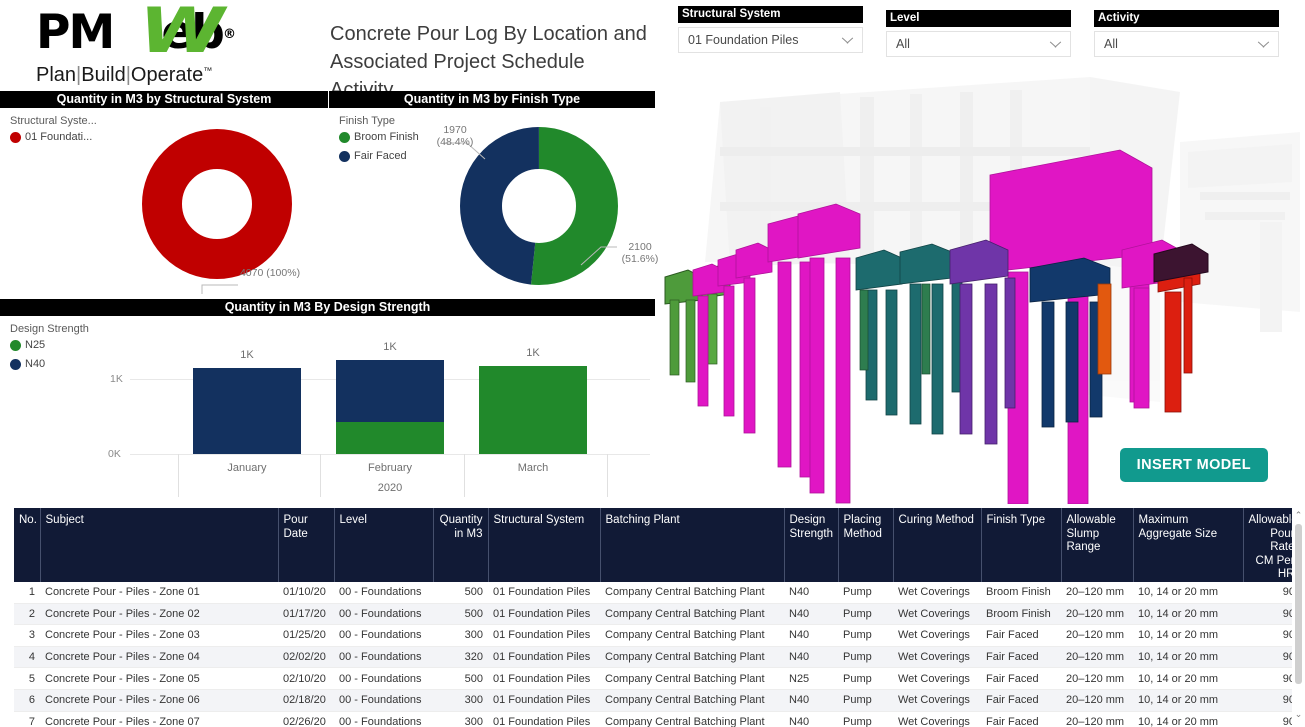  What do you see at coordinates (866, 545) in the screenshot?
I see `column-header-placing: Placing Method` at bounding box center [866, 545].